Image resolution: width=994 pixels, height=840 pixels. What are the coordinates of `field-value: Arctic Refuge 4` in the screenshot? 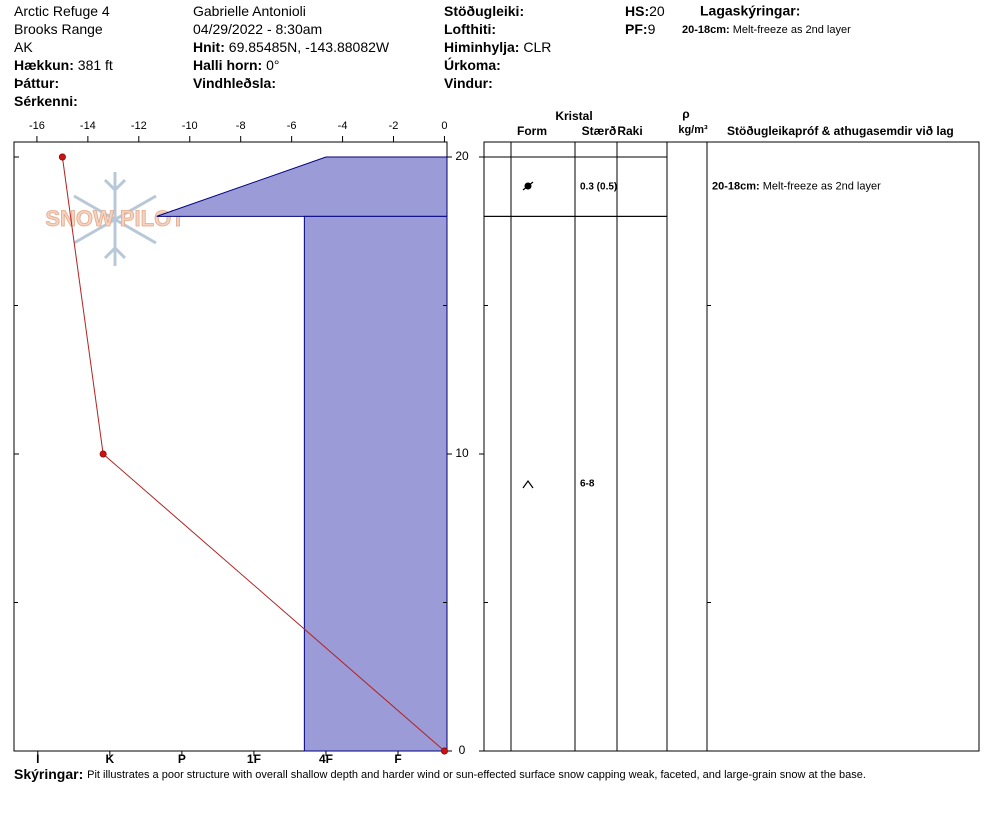 It's located at (62, 11).